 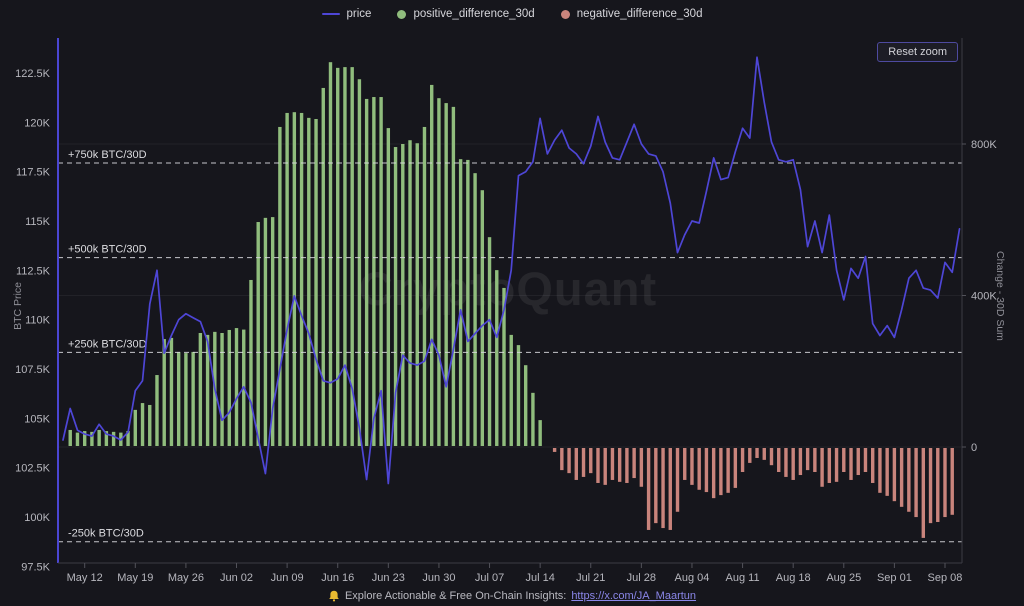 What do you see at coordinates (634, 596) in the screenshot?
I see `footer-link: https://x.com/JA_Maartun` at bounding box center [634, 596].